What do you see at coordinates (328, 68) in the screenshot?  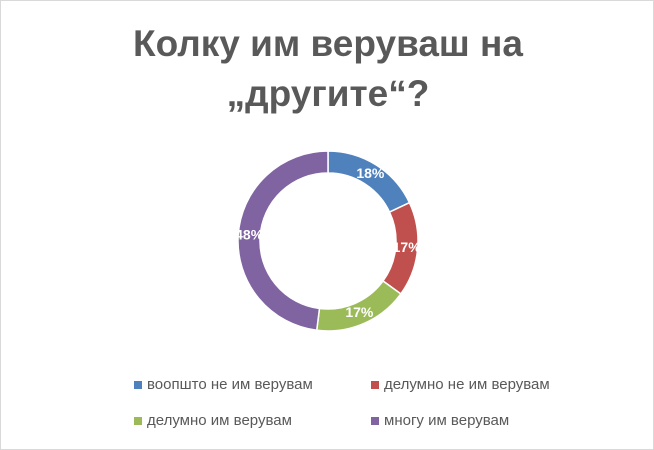 I see `chart-title: Колку им веруваш на „другите“?` at bounding box center [328, 68].